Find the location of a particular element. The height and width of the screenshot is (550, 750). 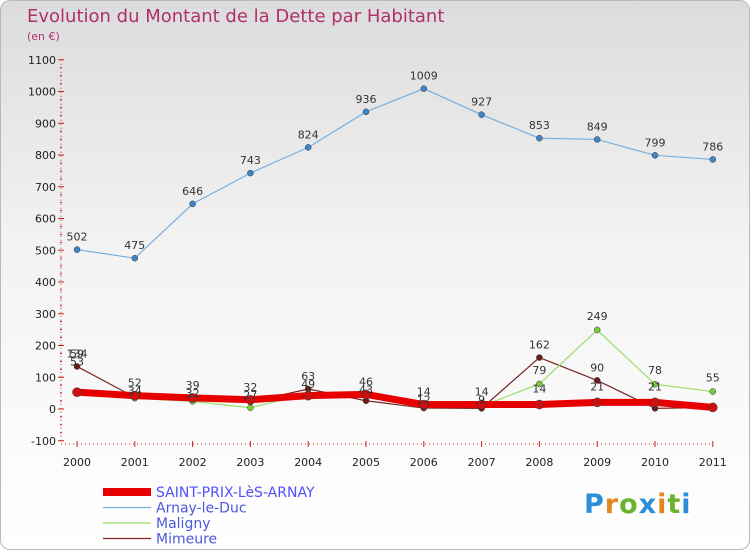

data-label-mimeure: 162 is located at coordinates (539, 345).